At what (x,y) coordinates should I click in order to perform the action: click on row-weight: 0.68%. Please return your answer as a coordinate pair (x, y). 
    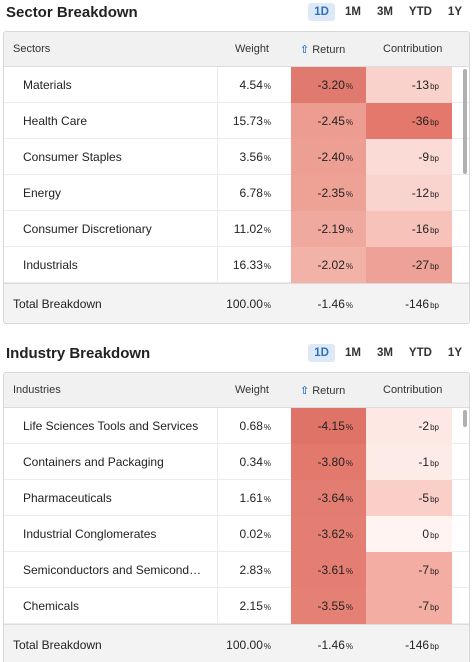
    Looking at the image, I should click on (255, 426).